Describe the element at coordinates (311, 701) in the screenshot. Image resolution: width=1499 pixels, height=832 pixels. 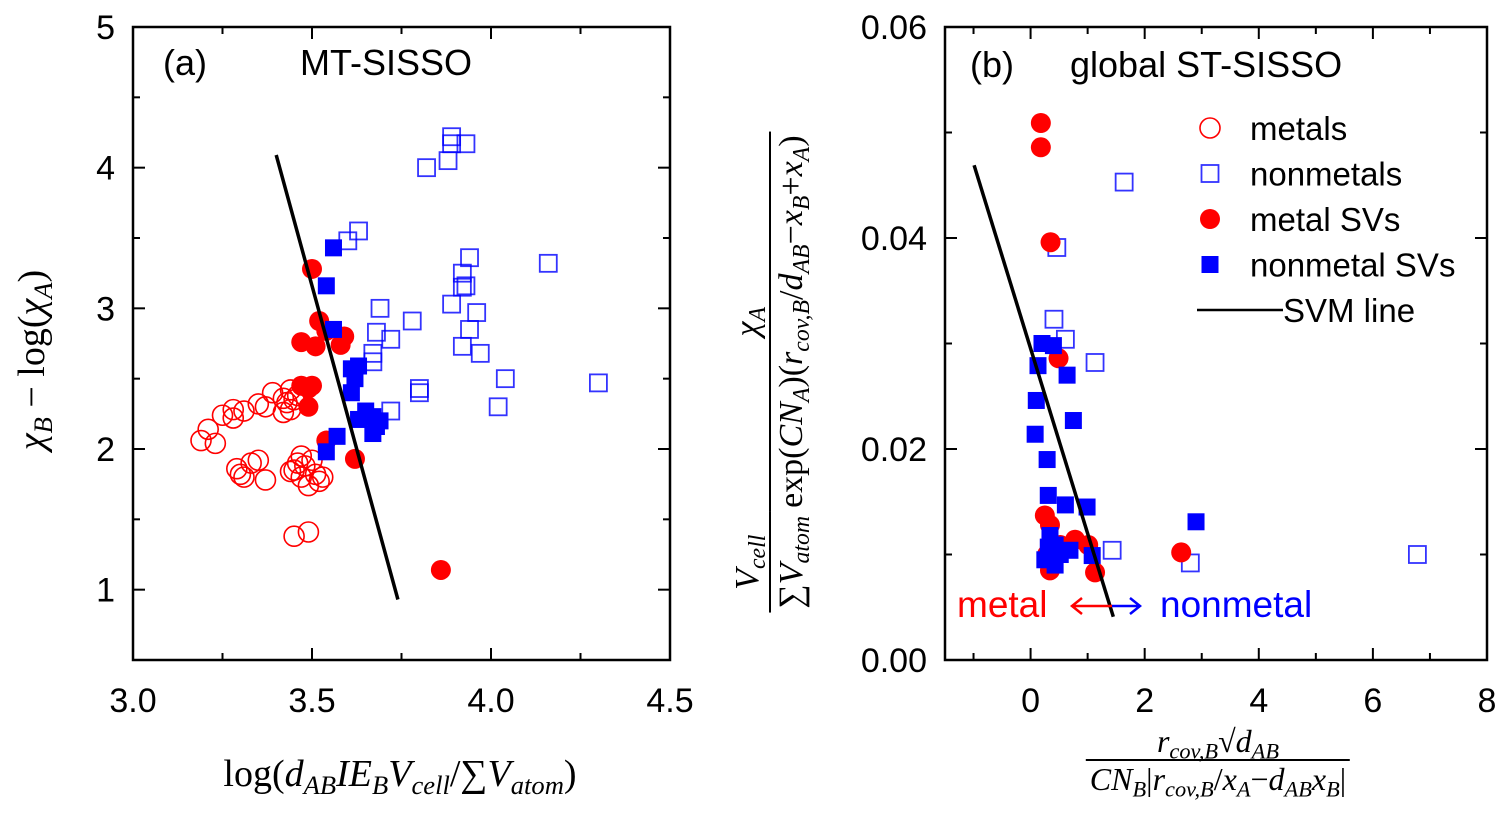
I see `x-tick-label: 3.5` at that location.